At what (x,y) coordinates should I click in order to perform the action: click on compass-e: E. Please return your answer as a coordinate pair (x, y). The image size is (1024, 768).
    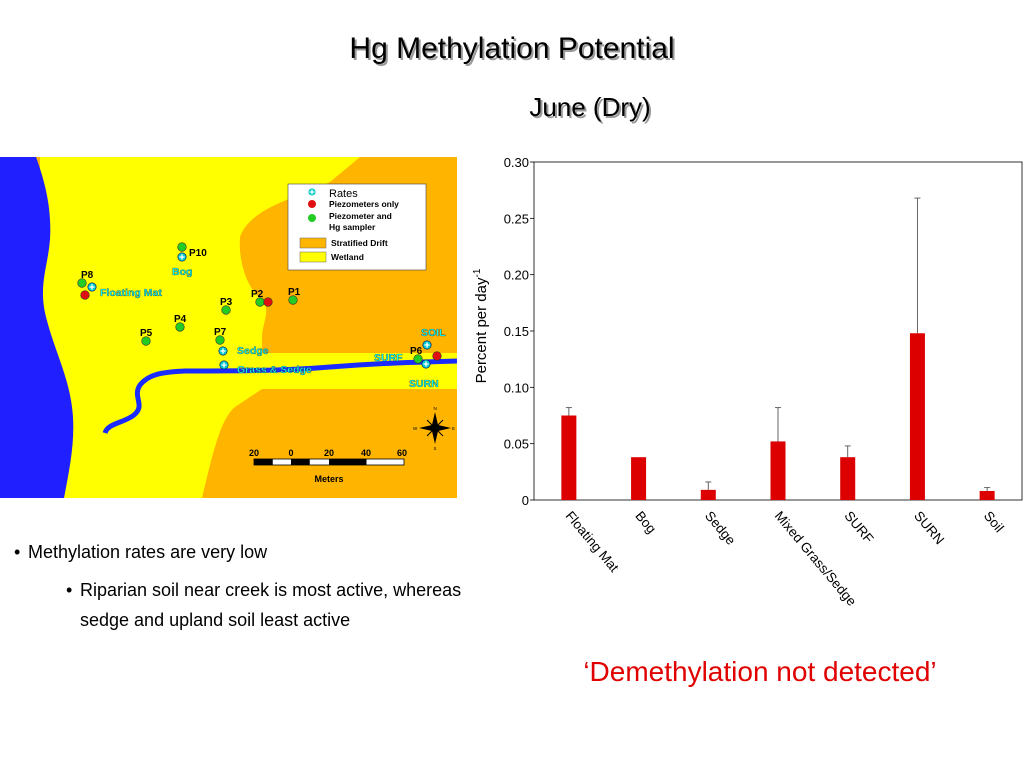
    Looking at the image, I should click on (453, 428).